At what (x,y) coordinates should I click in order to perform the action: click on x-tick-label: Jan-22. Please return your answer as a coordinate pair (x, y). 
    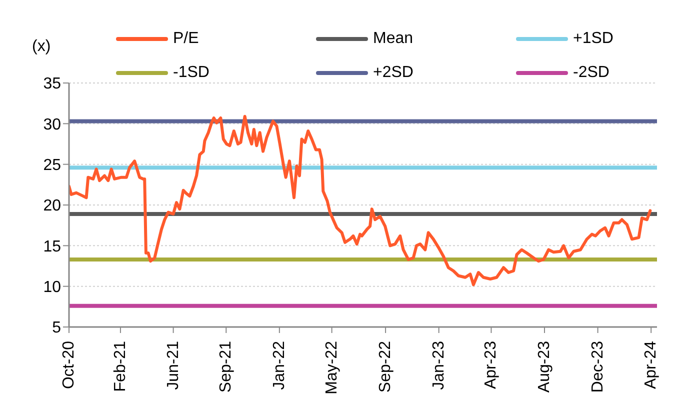
    Looking at the image, I should click on (279, 365).